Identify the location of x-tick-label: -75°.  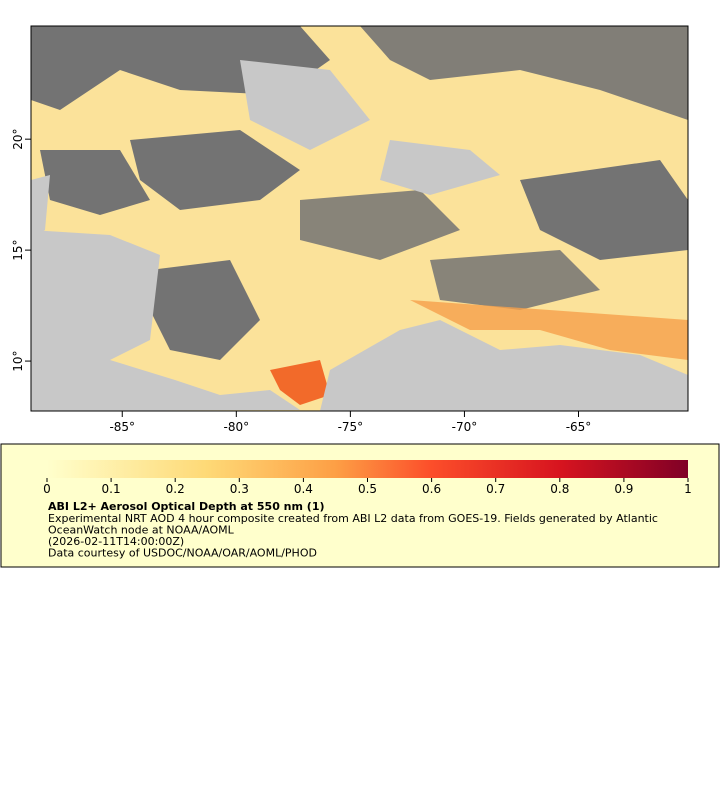
(351, 427).